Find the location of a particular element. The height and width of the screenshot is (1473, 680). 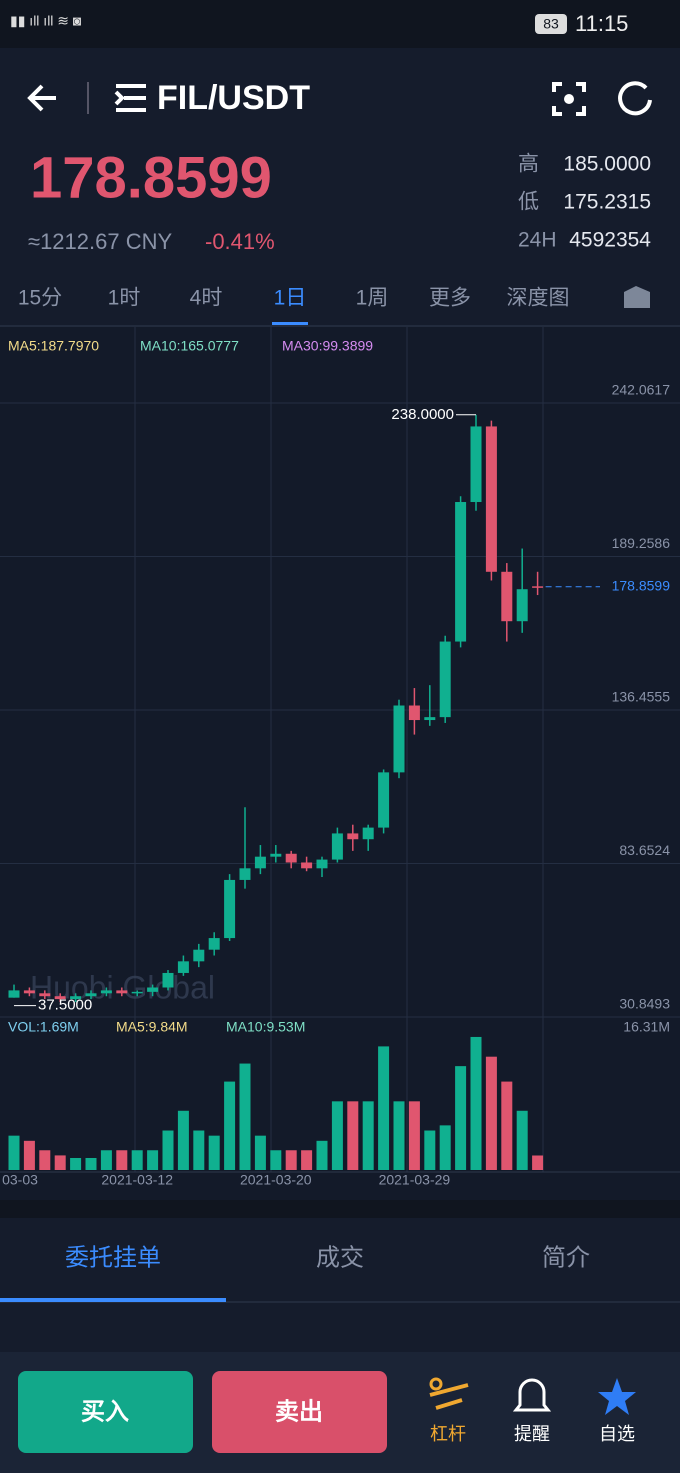

bottom-tab: 成交 is located at coordinates (340, 1257).